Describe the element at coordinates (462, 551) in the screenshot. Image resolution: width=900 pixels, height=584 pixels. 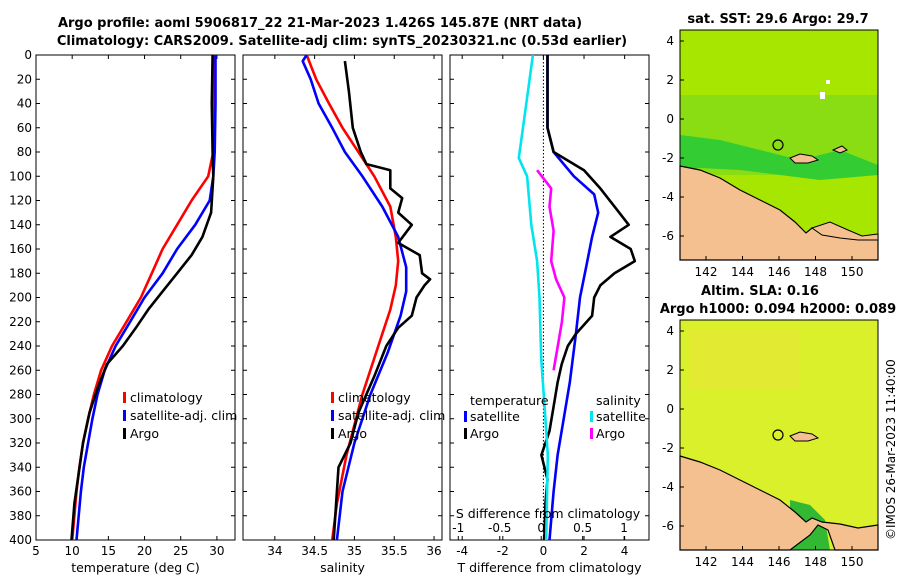
I see `x-tick-label: -4` at that location.